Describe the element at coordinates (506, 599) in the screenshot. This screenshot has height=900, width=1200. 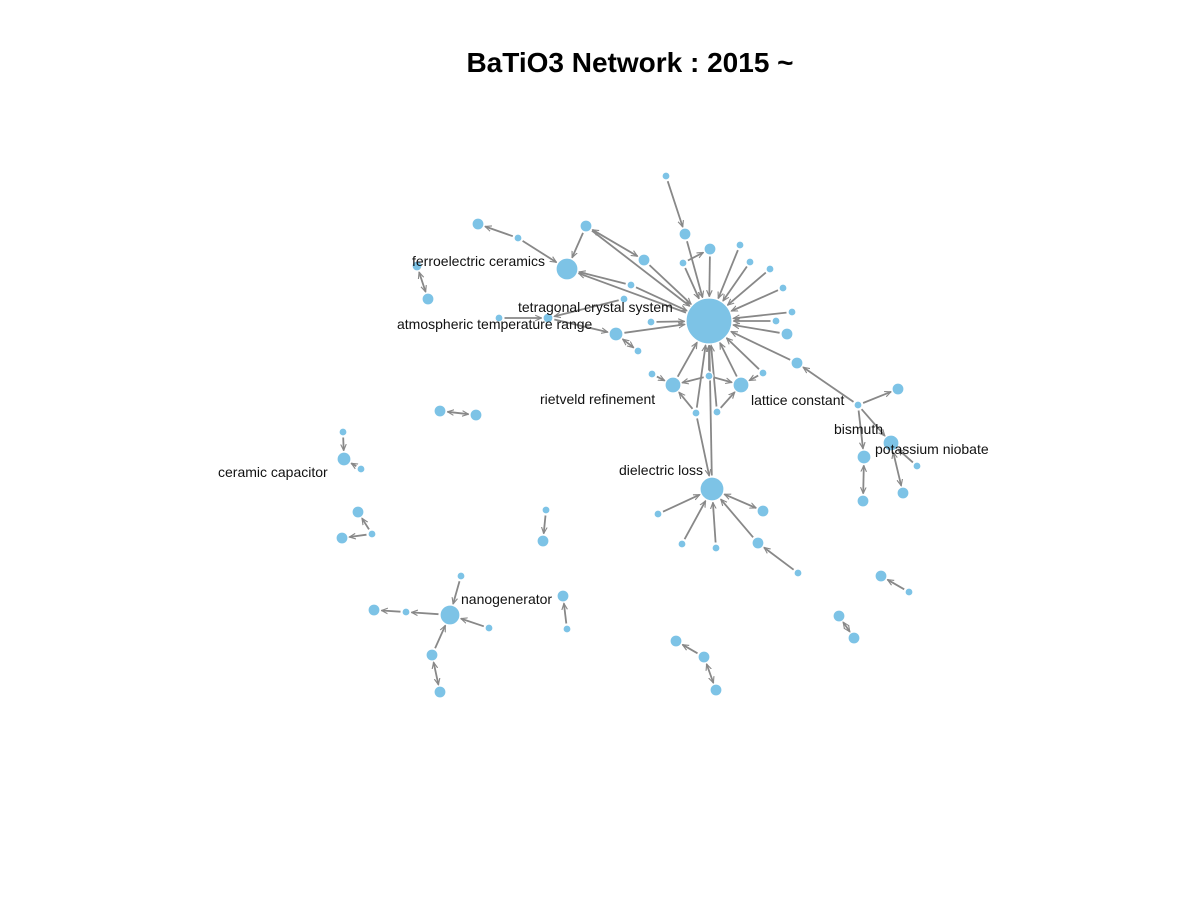
I see `label-nanogenerator: nanogenerator` at that location.